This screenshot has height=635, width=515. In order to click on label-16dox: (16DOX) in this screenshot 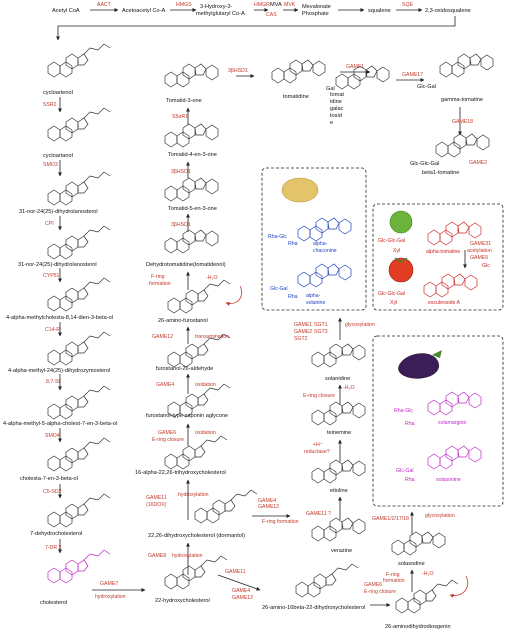, I will do `click(156, 505)`.